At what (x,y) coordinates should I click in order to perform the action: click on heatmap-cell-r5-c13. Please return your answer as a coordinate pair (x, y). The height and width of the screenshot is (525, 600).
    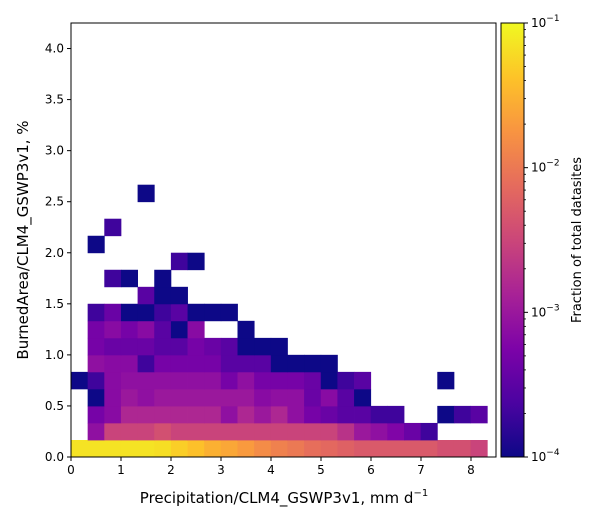
    Looking at the image, I should click on (296, 363).